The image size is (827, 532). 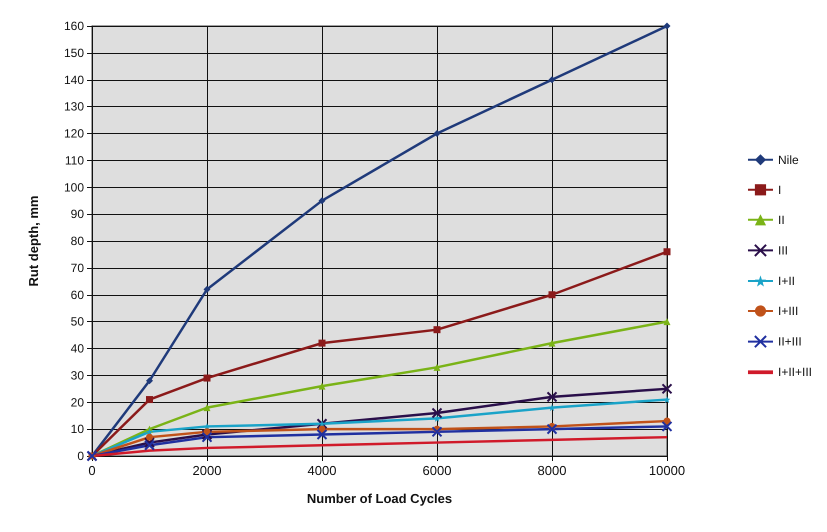 I want to click on legend-label: Nile, so click(x=788, y=159).